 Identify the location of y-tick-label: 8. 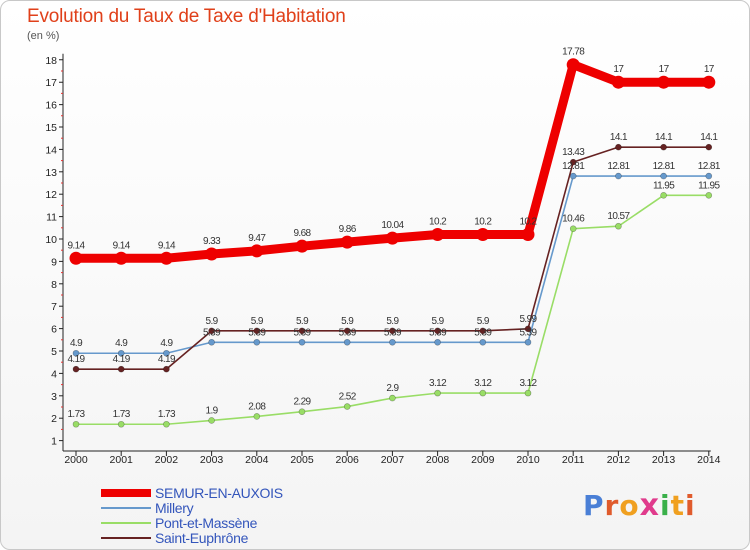
(54, 285).